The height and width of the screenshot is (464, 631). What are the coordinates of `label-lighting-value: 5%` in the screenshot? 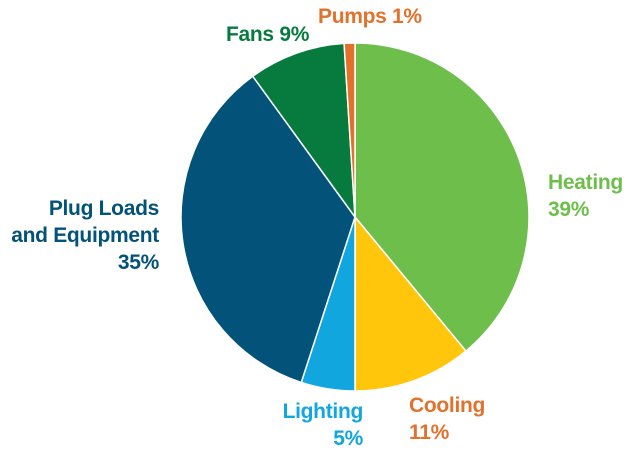 It's located at (348, 438).